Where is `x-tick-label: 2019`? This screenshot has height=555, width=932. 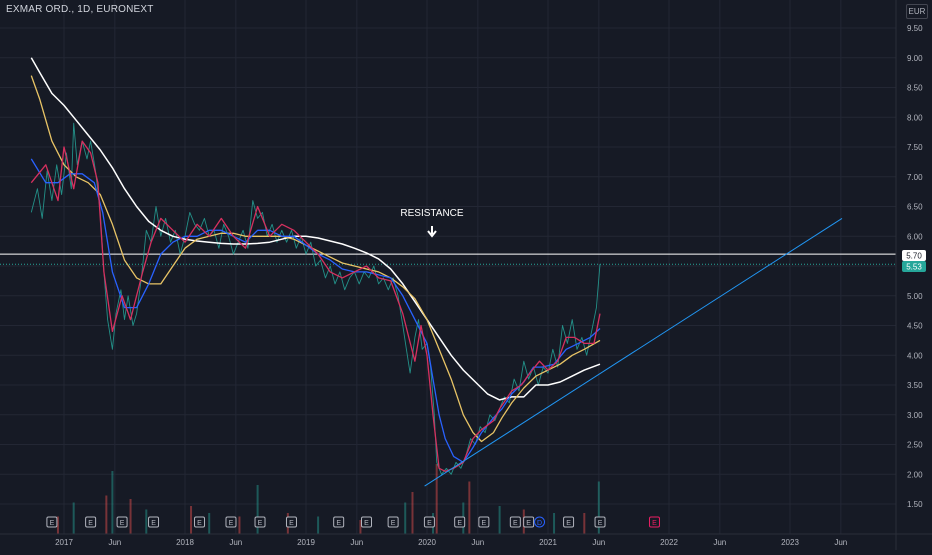 x-tick-label: 2019 is located at coordinates (306, 542).